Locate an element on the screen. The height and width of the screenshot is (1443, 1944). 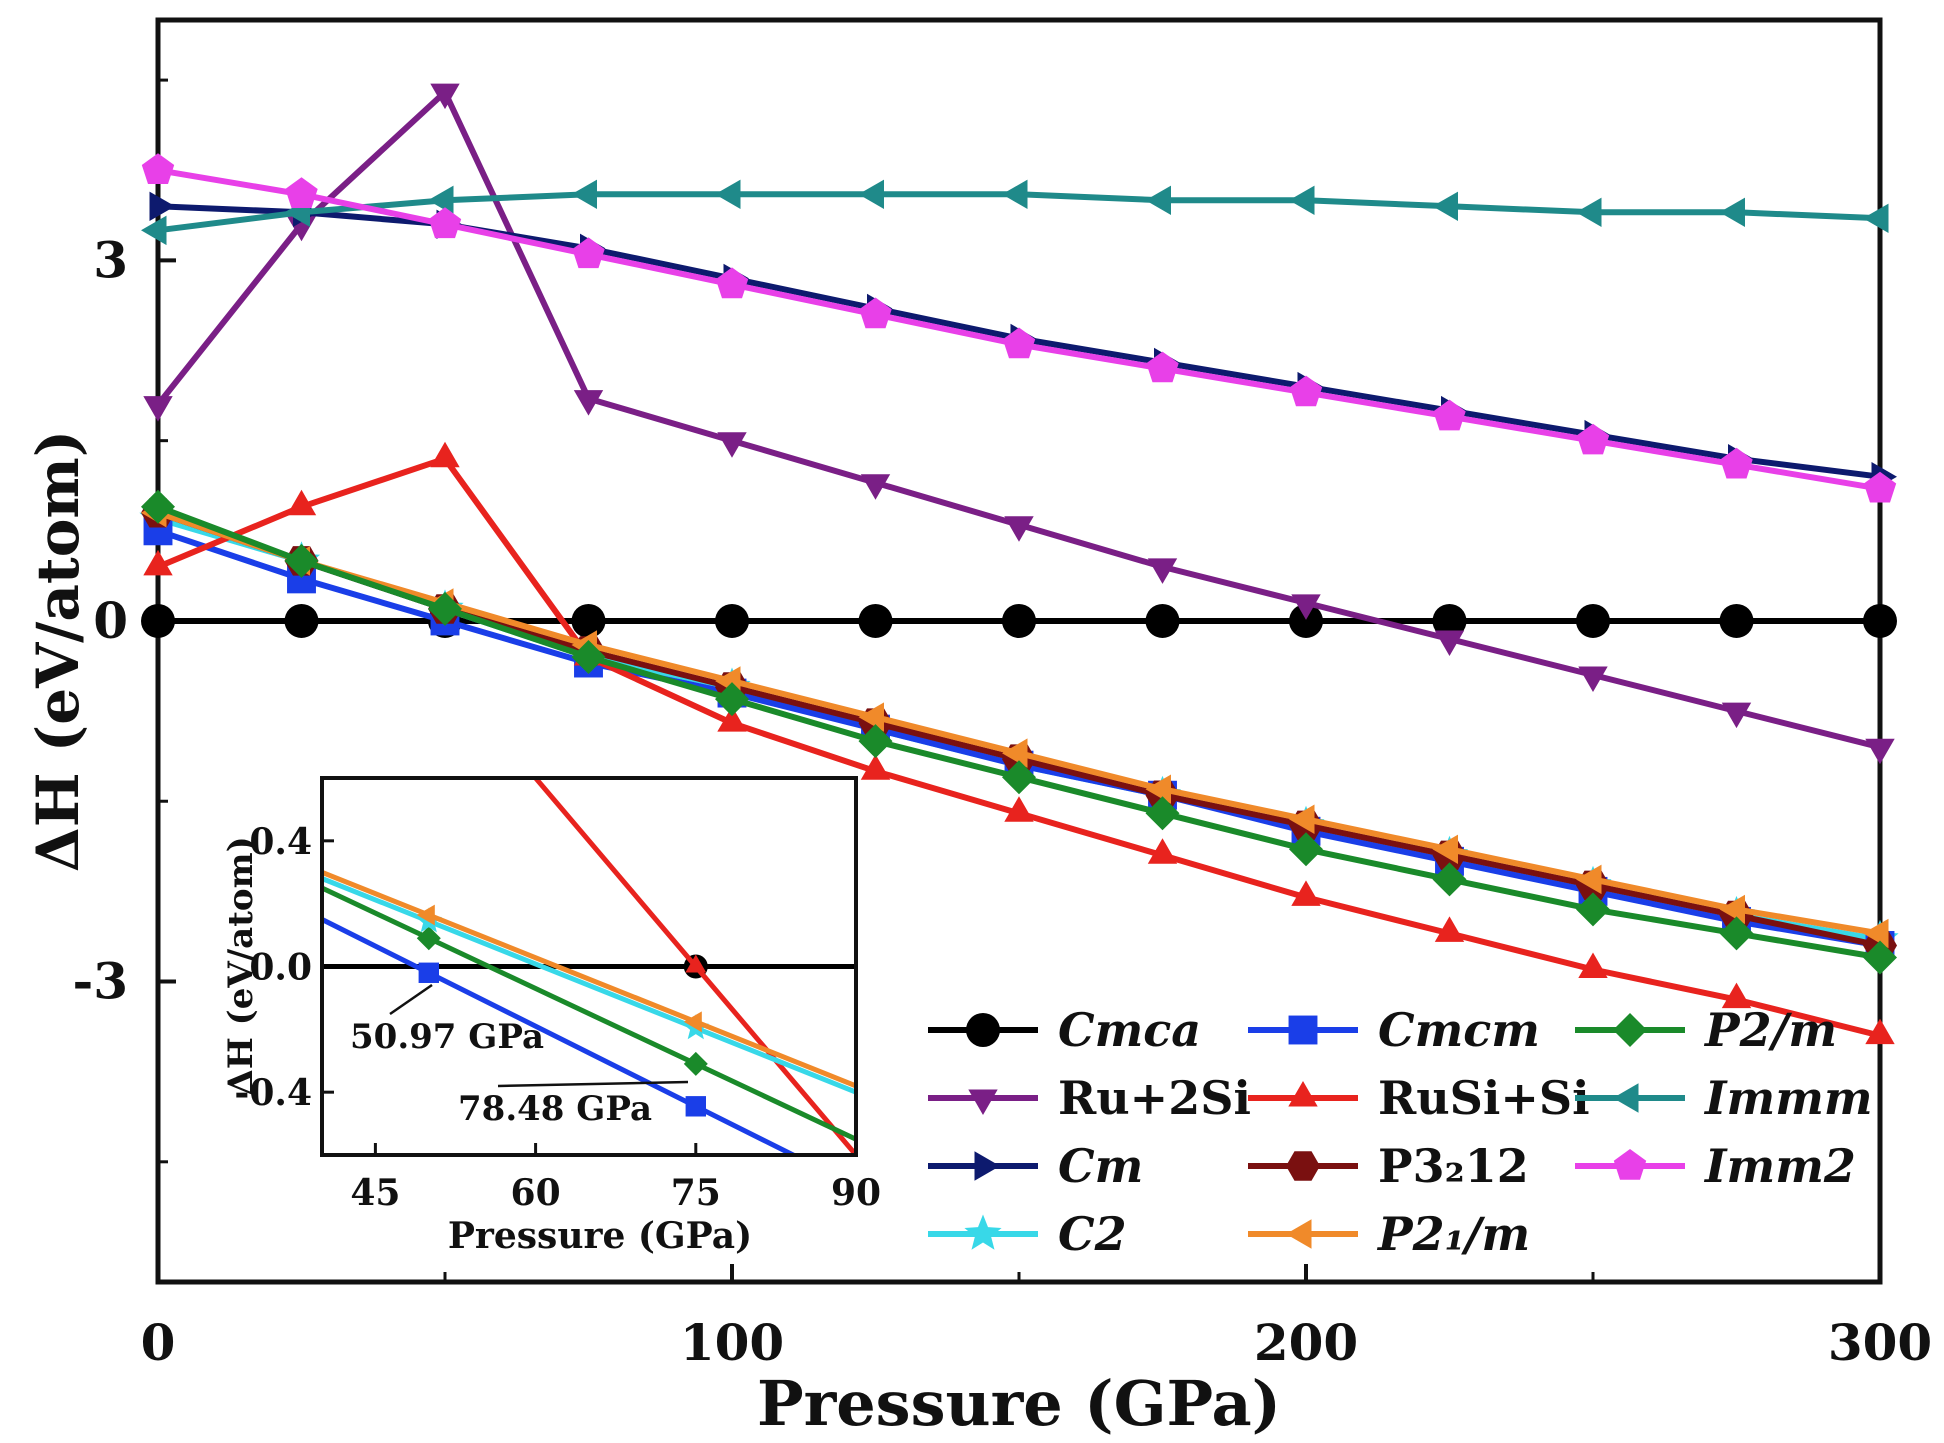
legend-label: P3₂12 is located at coordinates (1453, 1166).